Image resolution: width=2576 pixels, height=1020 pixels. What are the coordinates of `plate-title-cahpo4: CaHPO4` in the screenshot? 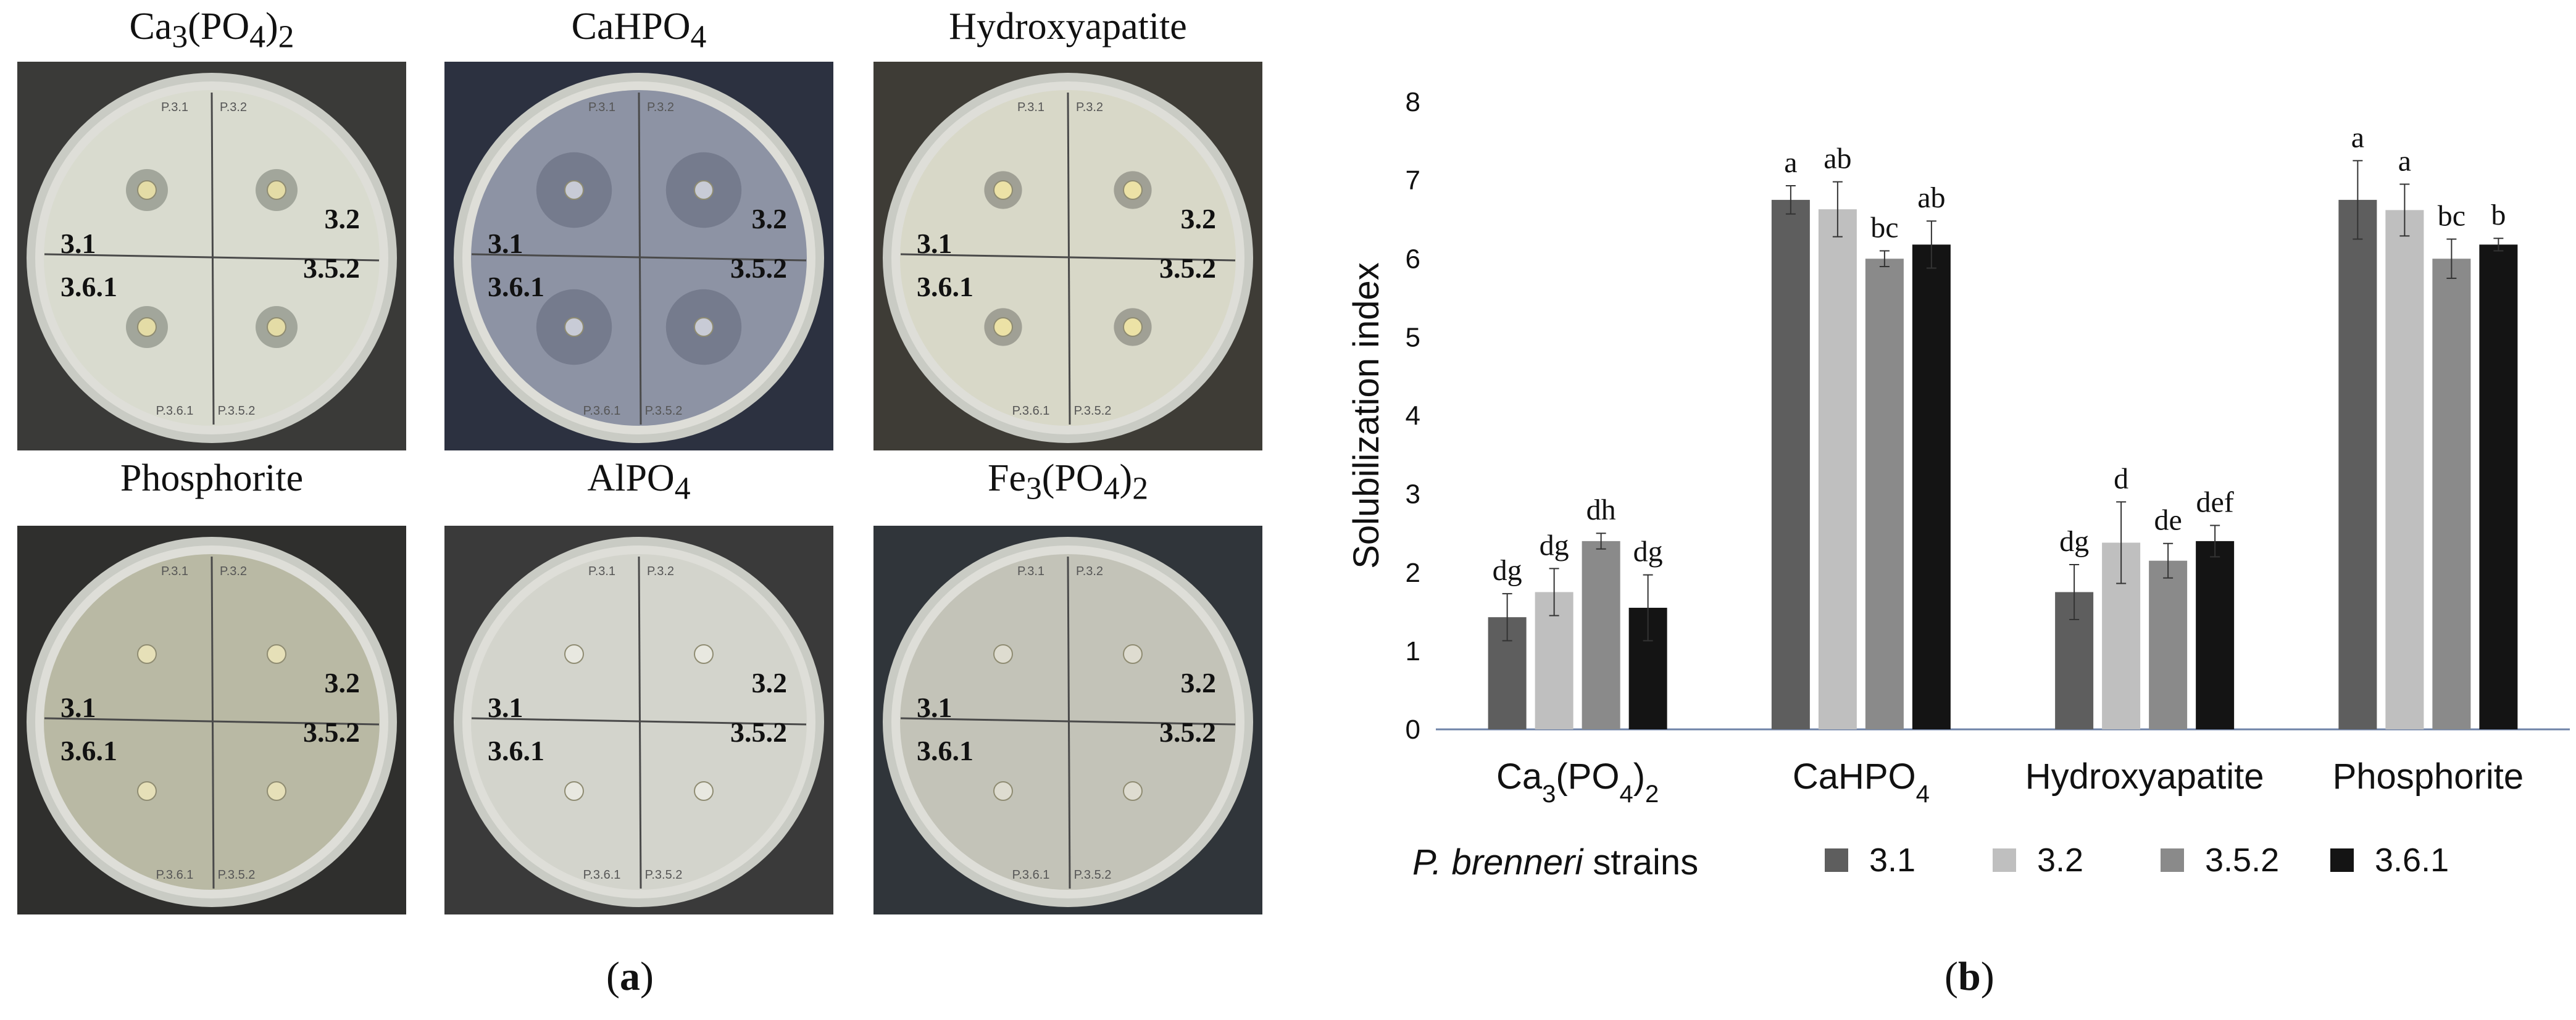 It's located at (639, 30).